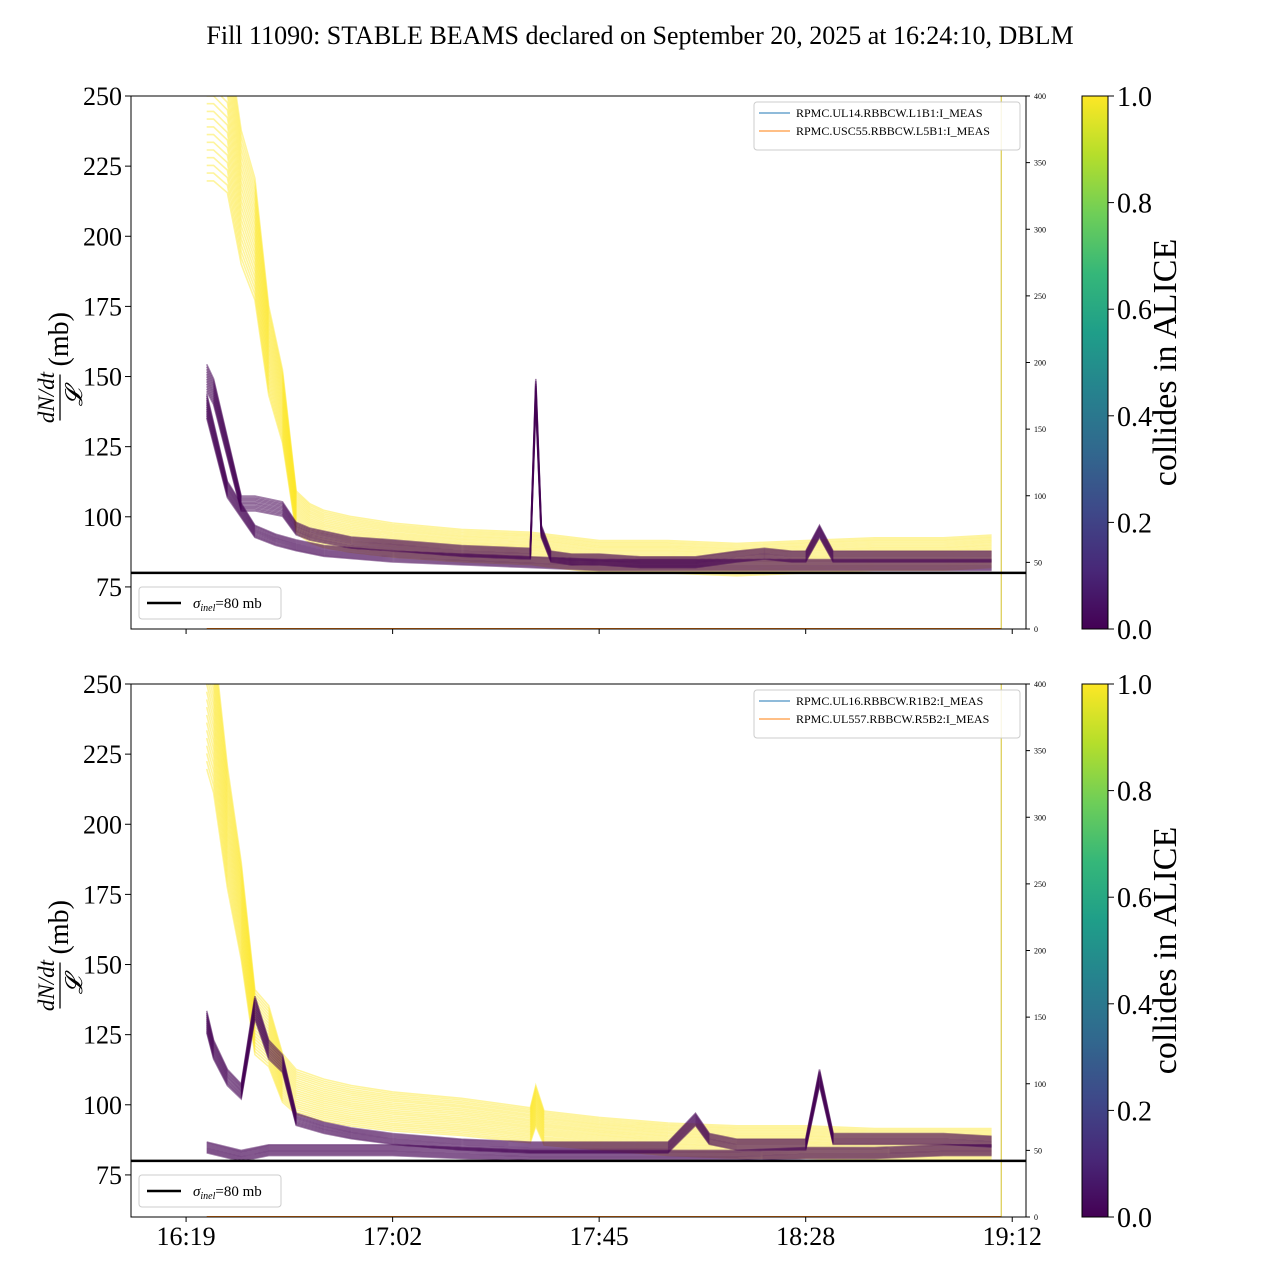 The image size is (1280, 1280). What do you see at coordinates (889, 113) in the screenshot?
I see `legend-entry: RPMC.UL14.RBBCW.L1B1:I_MEAS` at bounding box center [889, 113].